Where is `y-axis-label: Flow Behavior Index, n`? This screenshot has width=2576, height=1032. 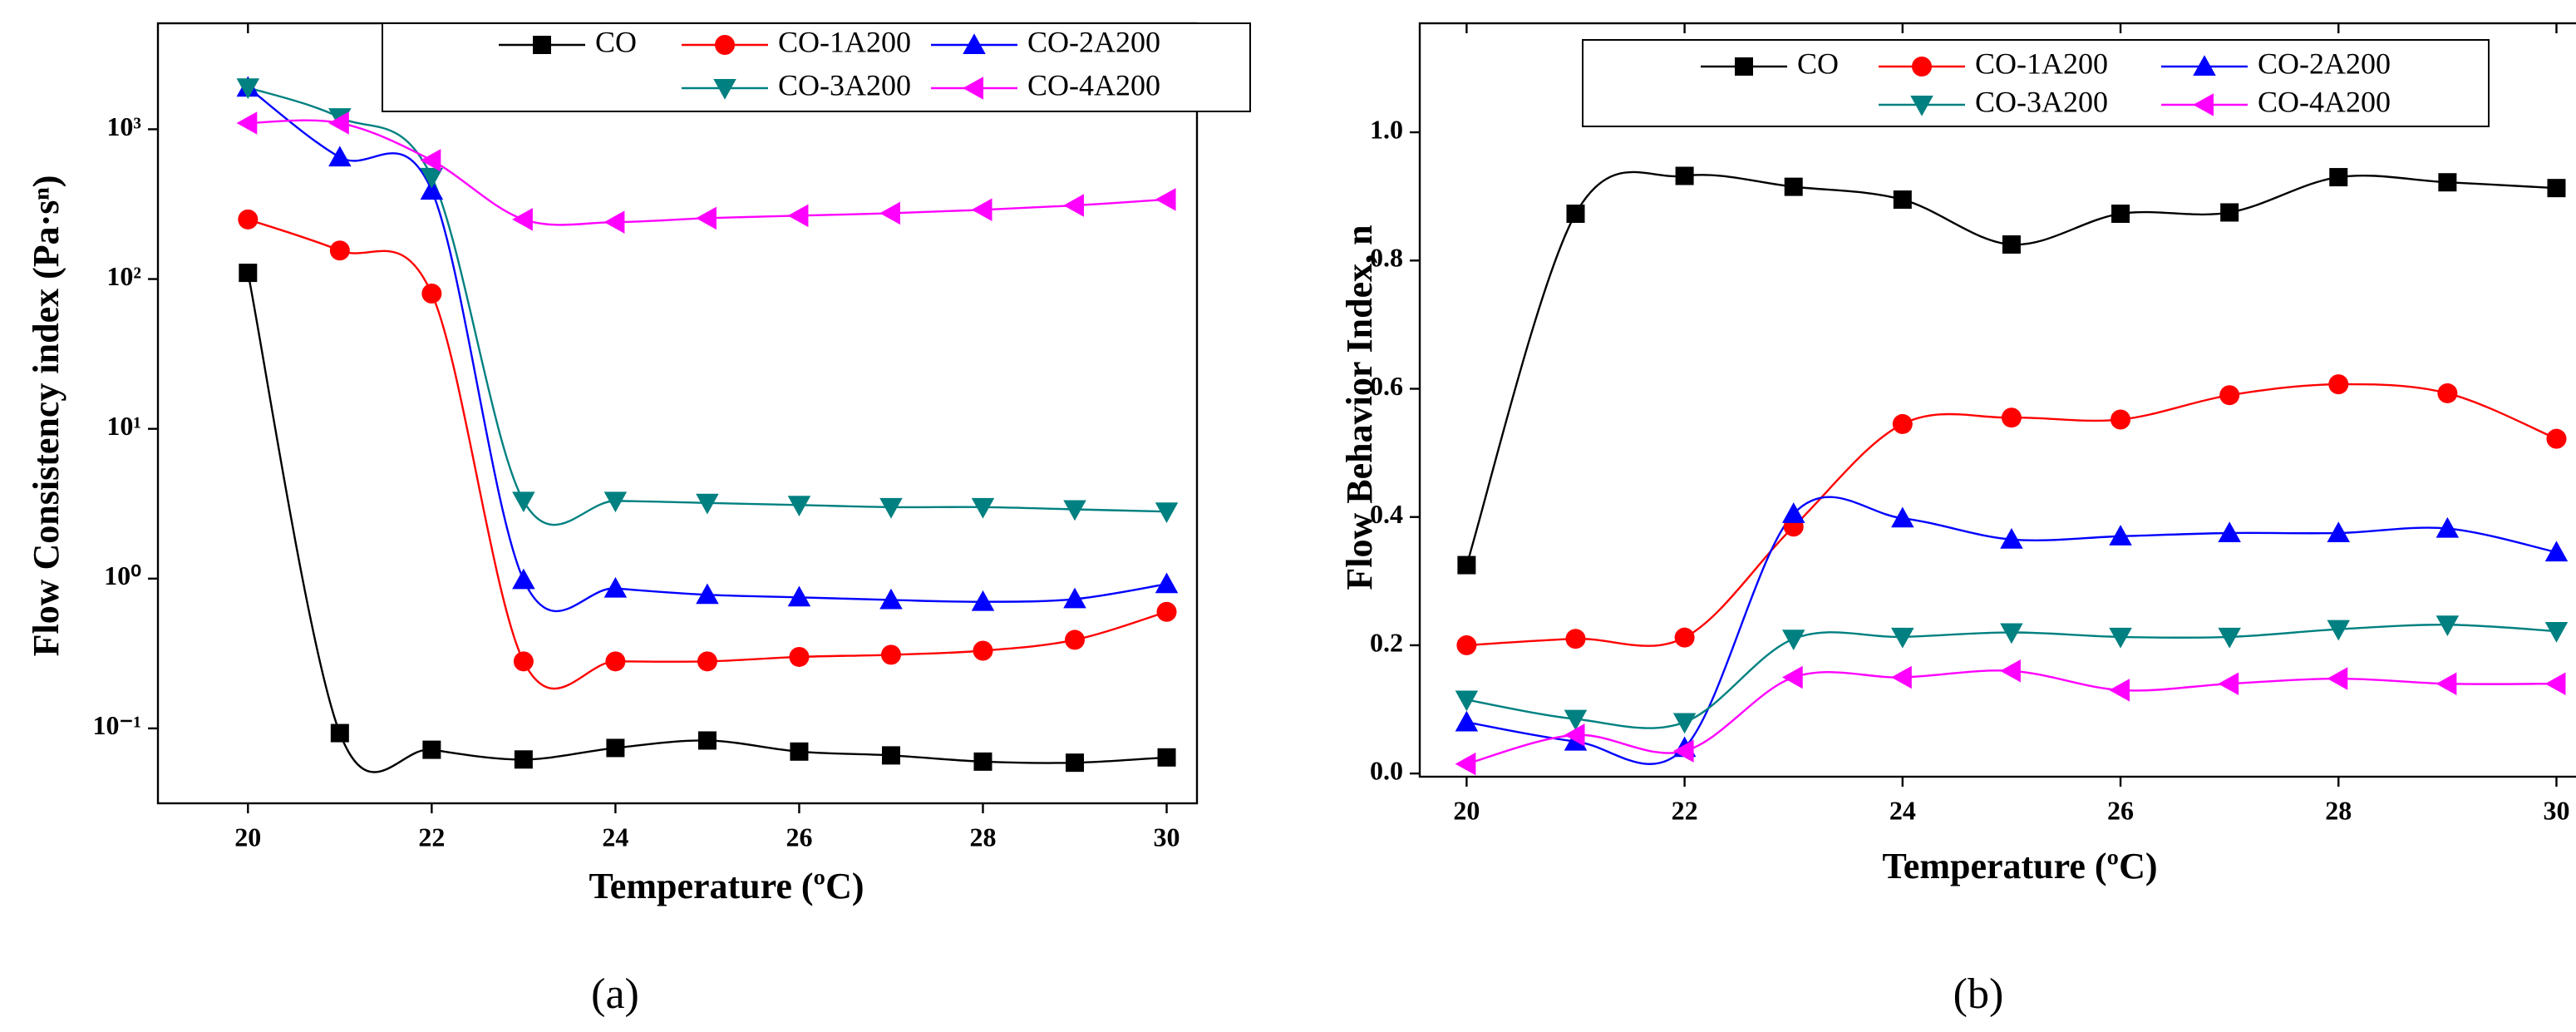
y-axis-label: Flow Behavior Index, n is located at coordinates (1359, 407).